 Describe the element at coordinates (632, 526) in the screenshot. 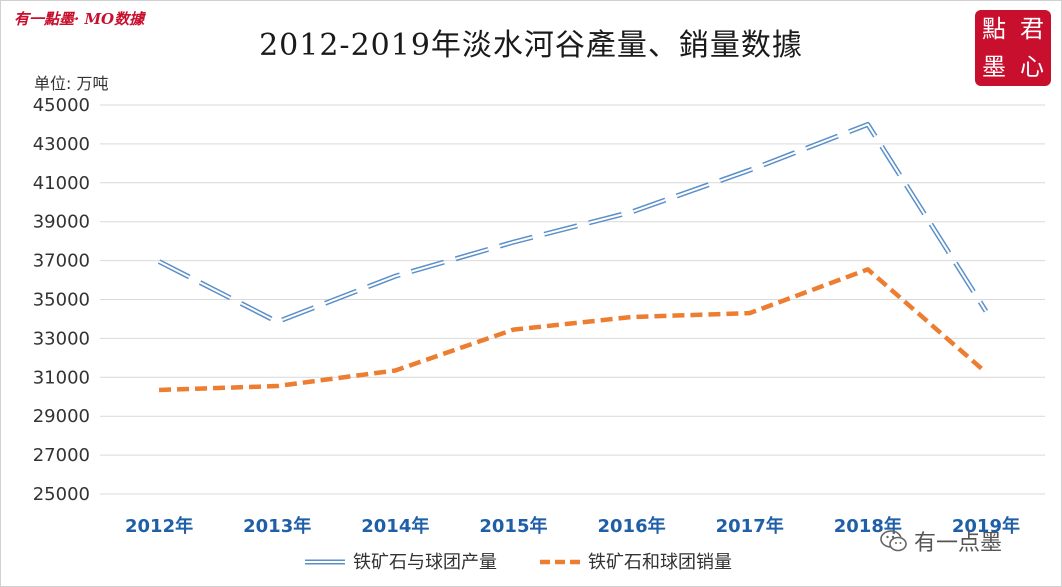

I see `x-tick-label: 2016年` at that location.